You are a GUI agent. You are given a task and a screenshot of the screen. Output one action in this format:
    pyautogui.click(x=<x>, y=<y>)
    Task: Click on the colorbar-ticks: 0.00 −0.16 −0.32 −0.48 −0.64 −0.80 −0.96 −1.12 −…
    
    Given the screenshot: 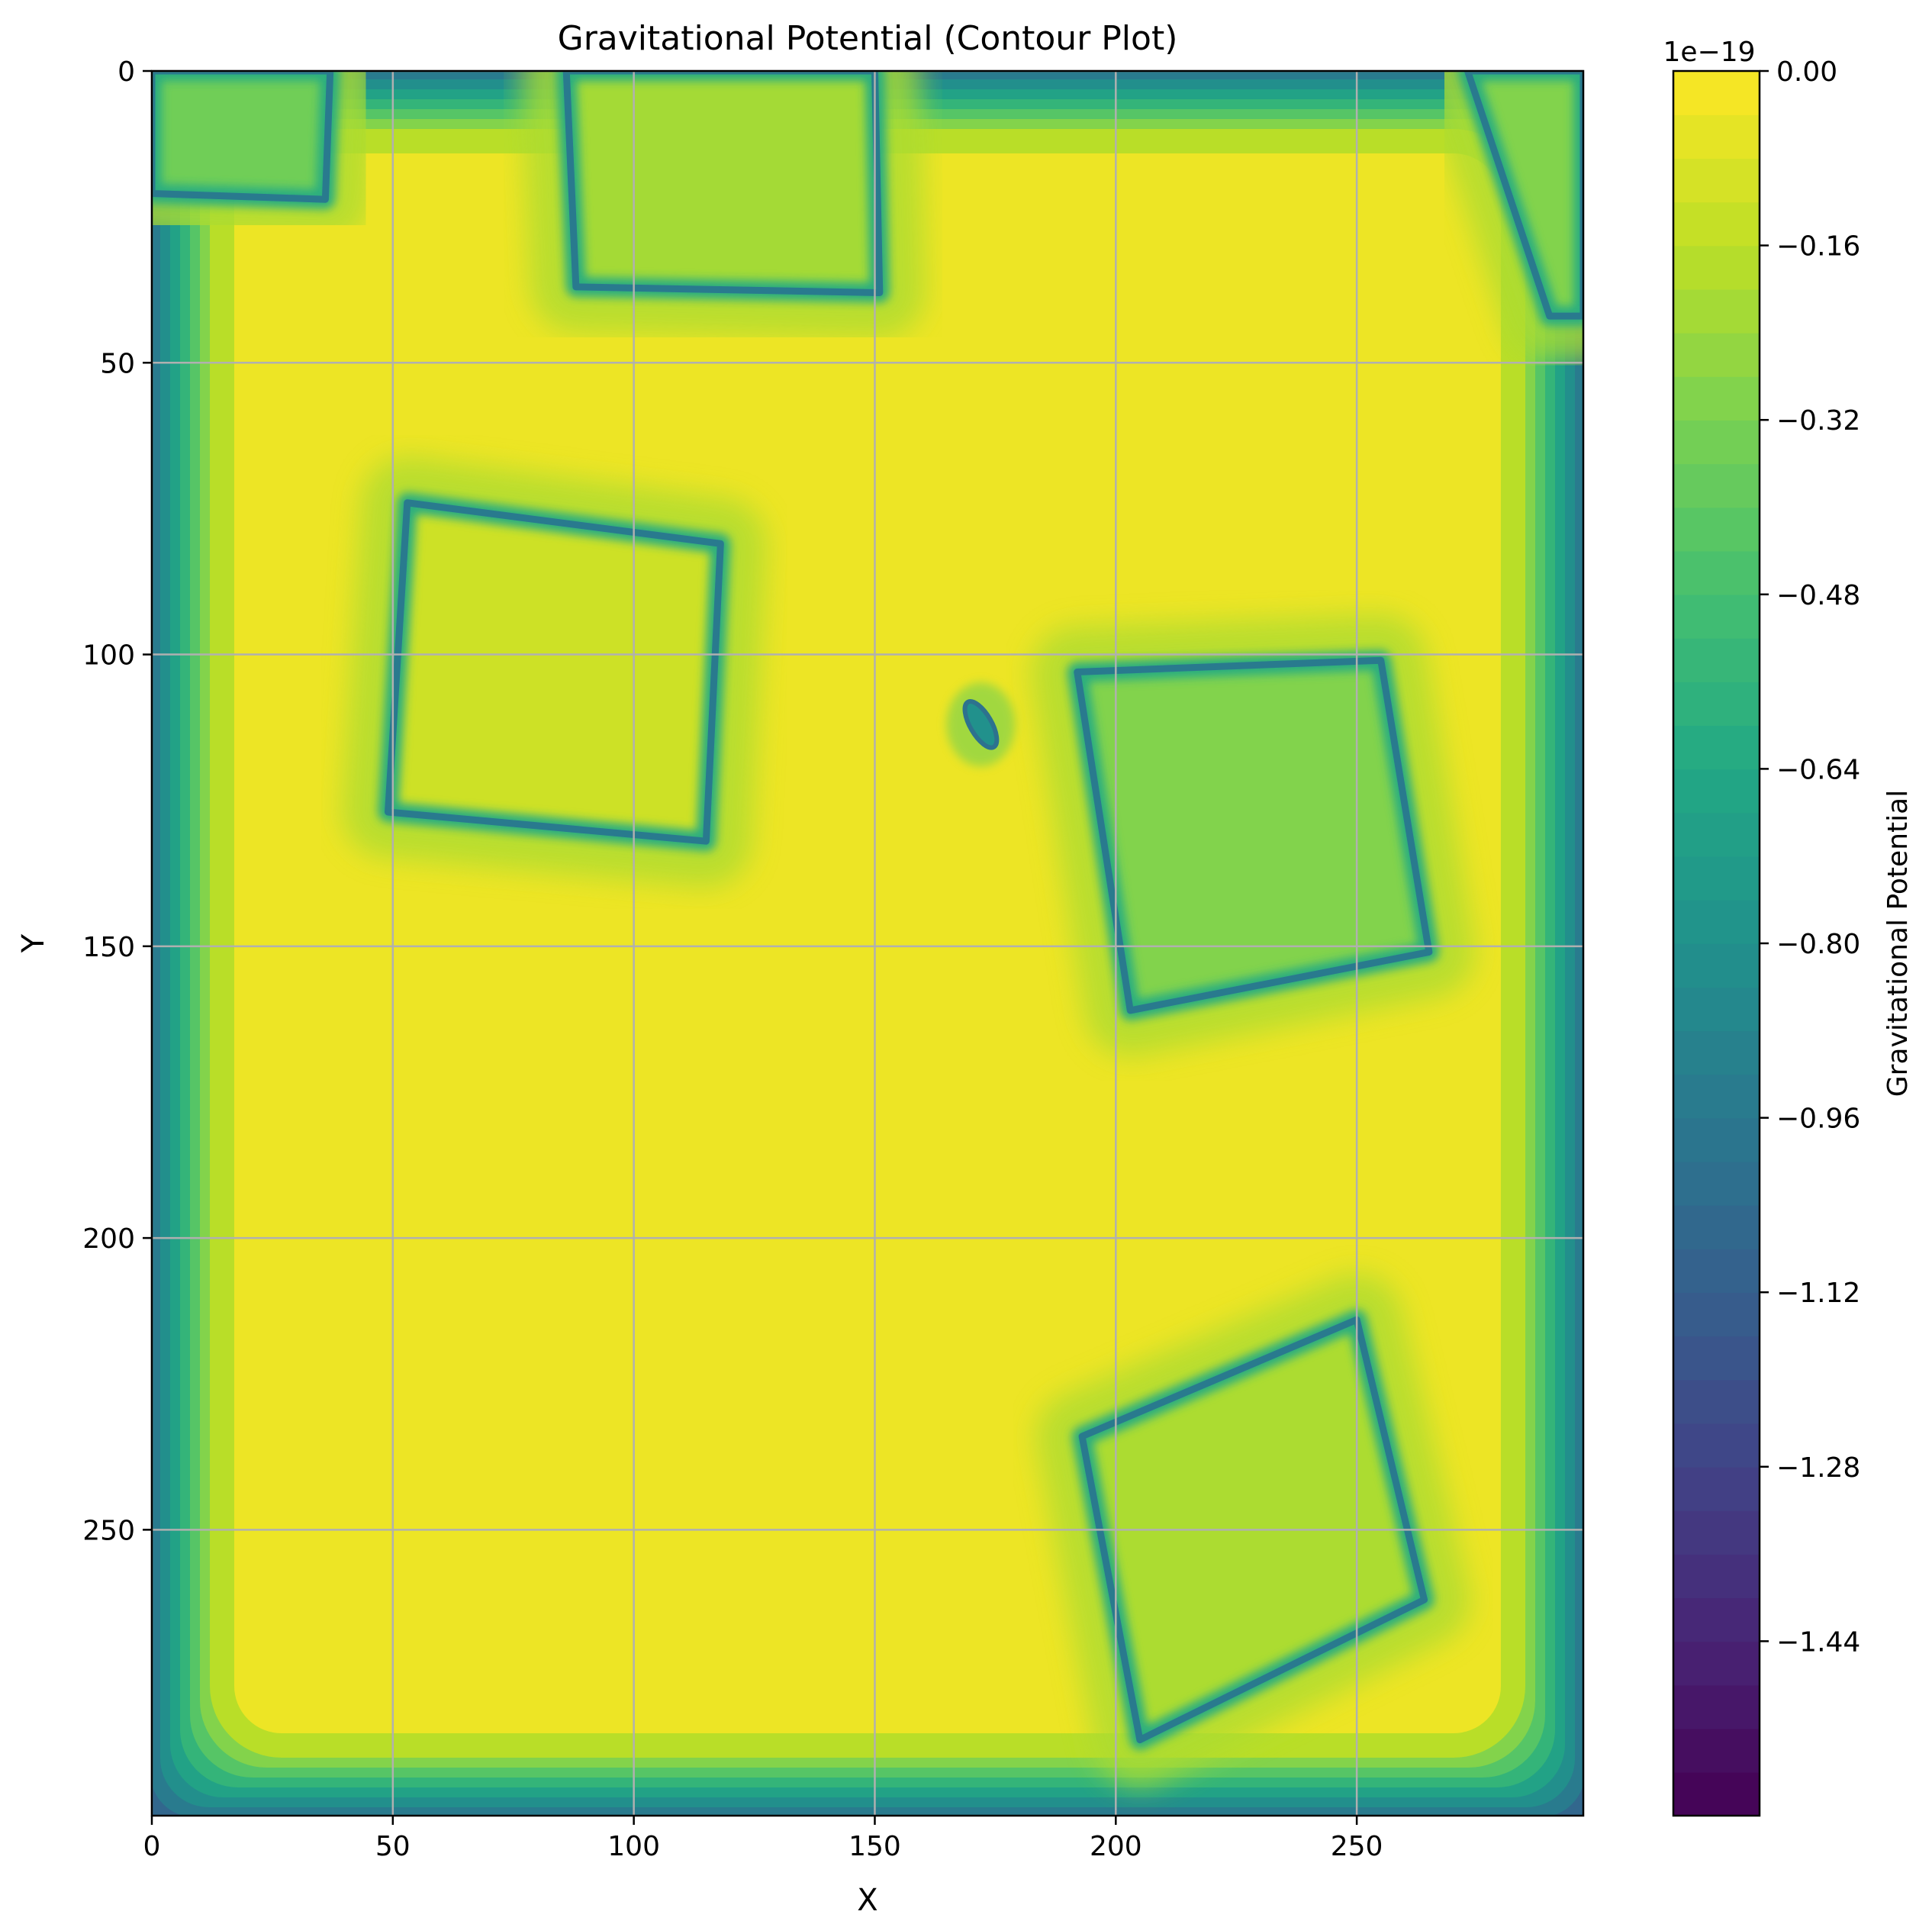 What is the action you would take?
    pyautogui.click(x=1810, y=857)
    